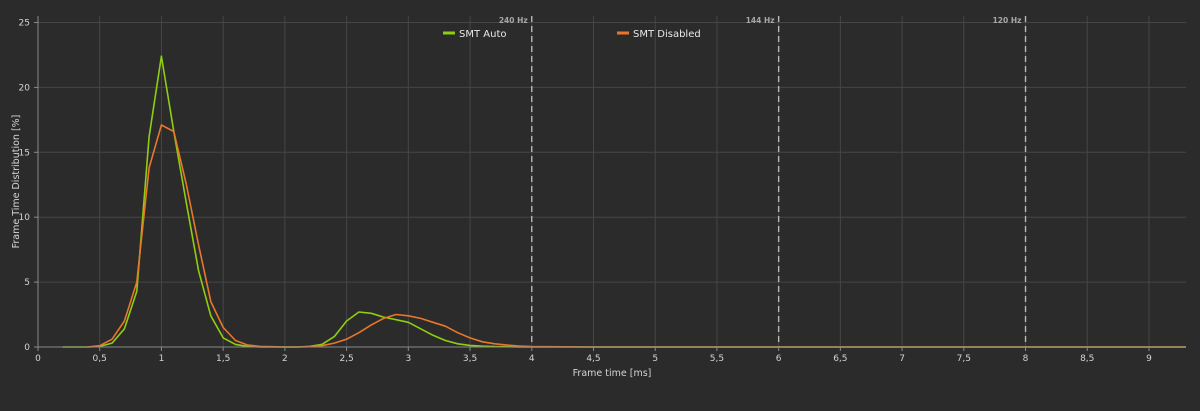 The width and height of the screenshot is (1200, 411). Describe the element at coordinates (16, 182) in the screenshot. I see `y-axis-title: Frame Time Distribution [%]` at that location.